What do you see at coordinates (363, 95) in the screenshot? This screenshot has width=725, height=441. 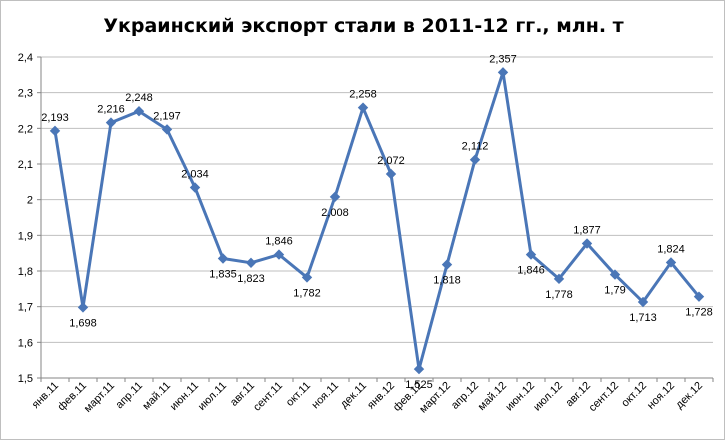 I see `data-label: 2,258` at bounding box center [363, 95].